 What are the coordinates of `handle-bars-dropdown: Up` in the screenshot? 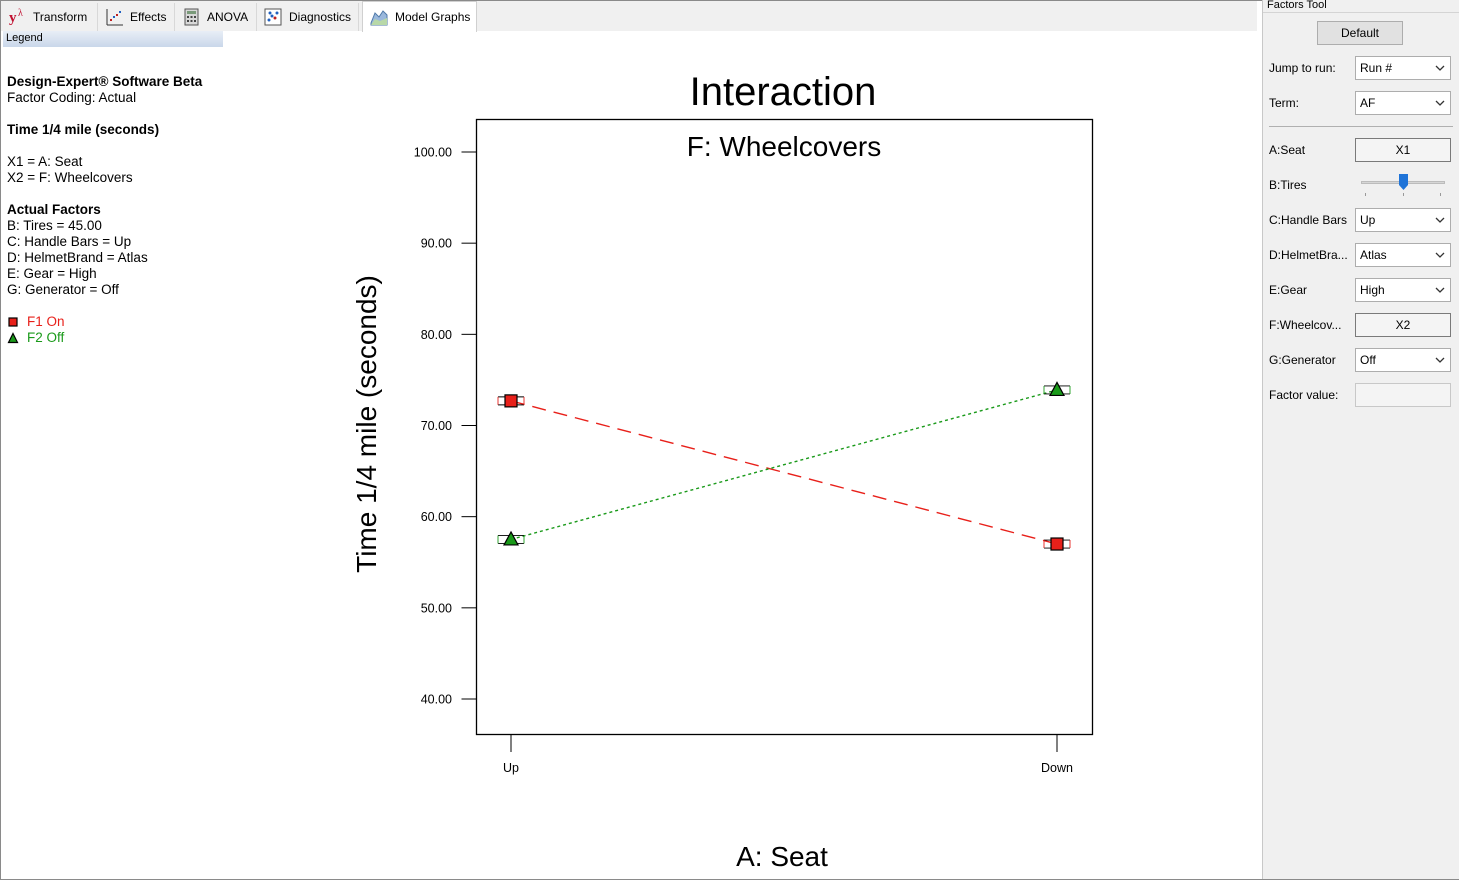 It's located at (1403, 220).